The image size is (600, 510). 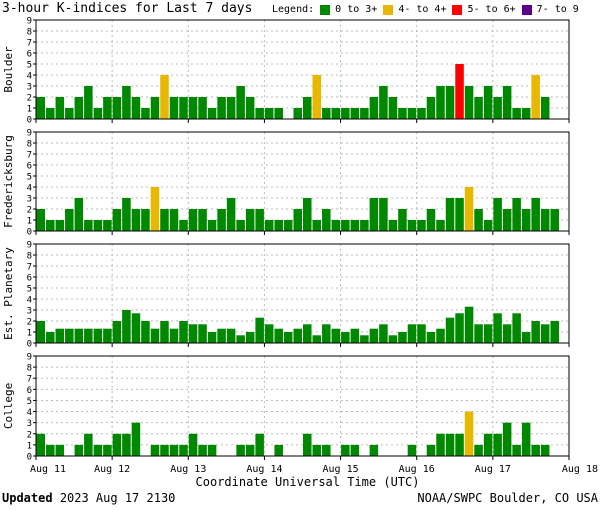 What do you see at coordinates (526, 9) in the screenshot?
I see `legend-swatch-purple` at bounding box center [526, 9].